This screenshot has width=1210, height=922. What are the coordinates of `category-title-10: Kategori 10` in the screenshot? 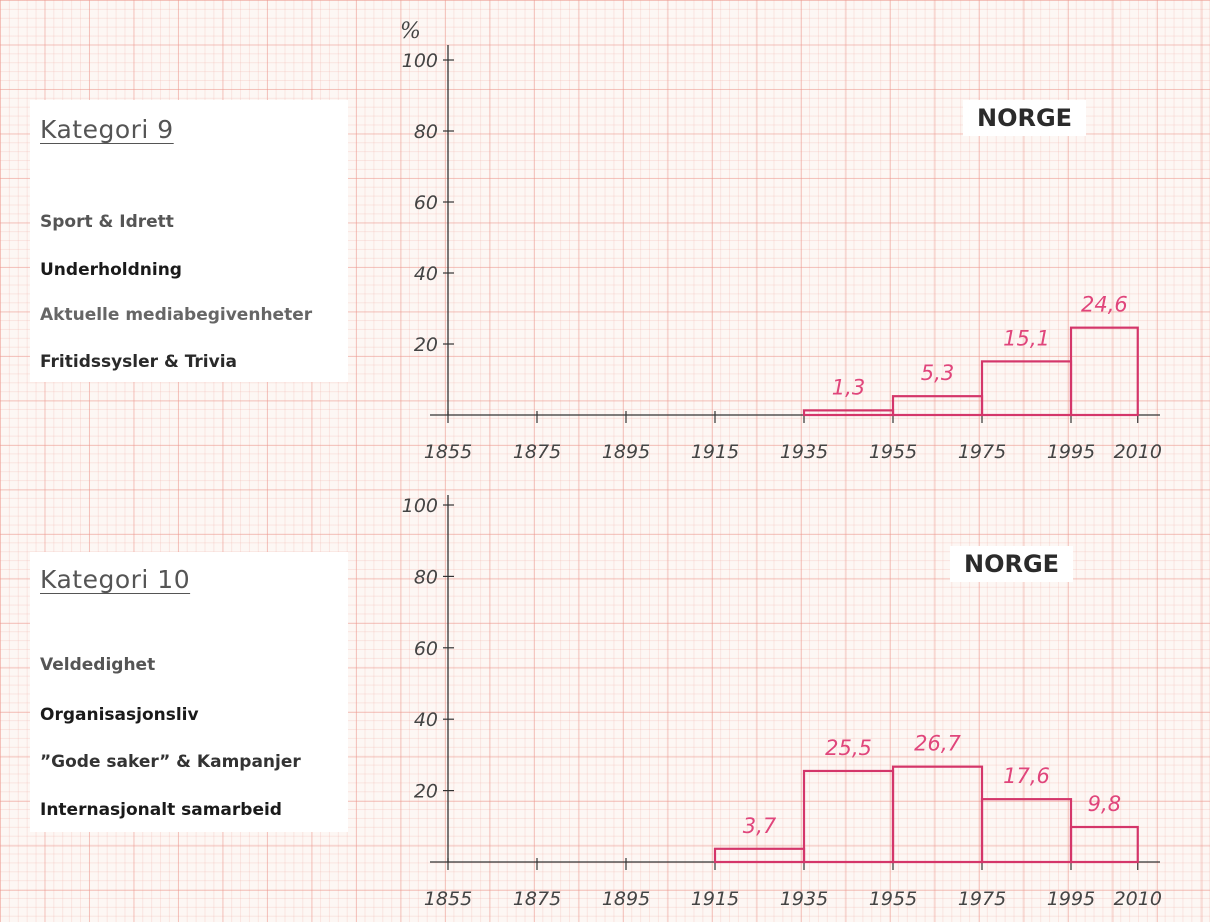 It's located at (115, 579).